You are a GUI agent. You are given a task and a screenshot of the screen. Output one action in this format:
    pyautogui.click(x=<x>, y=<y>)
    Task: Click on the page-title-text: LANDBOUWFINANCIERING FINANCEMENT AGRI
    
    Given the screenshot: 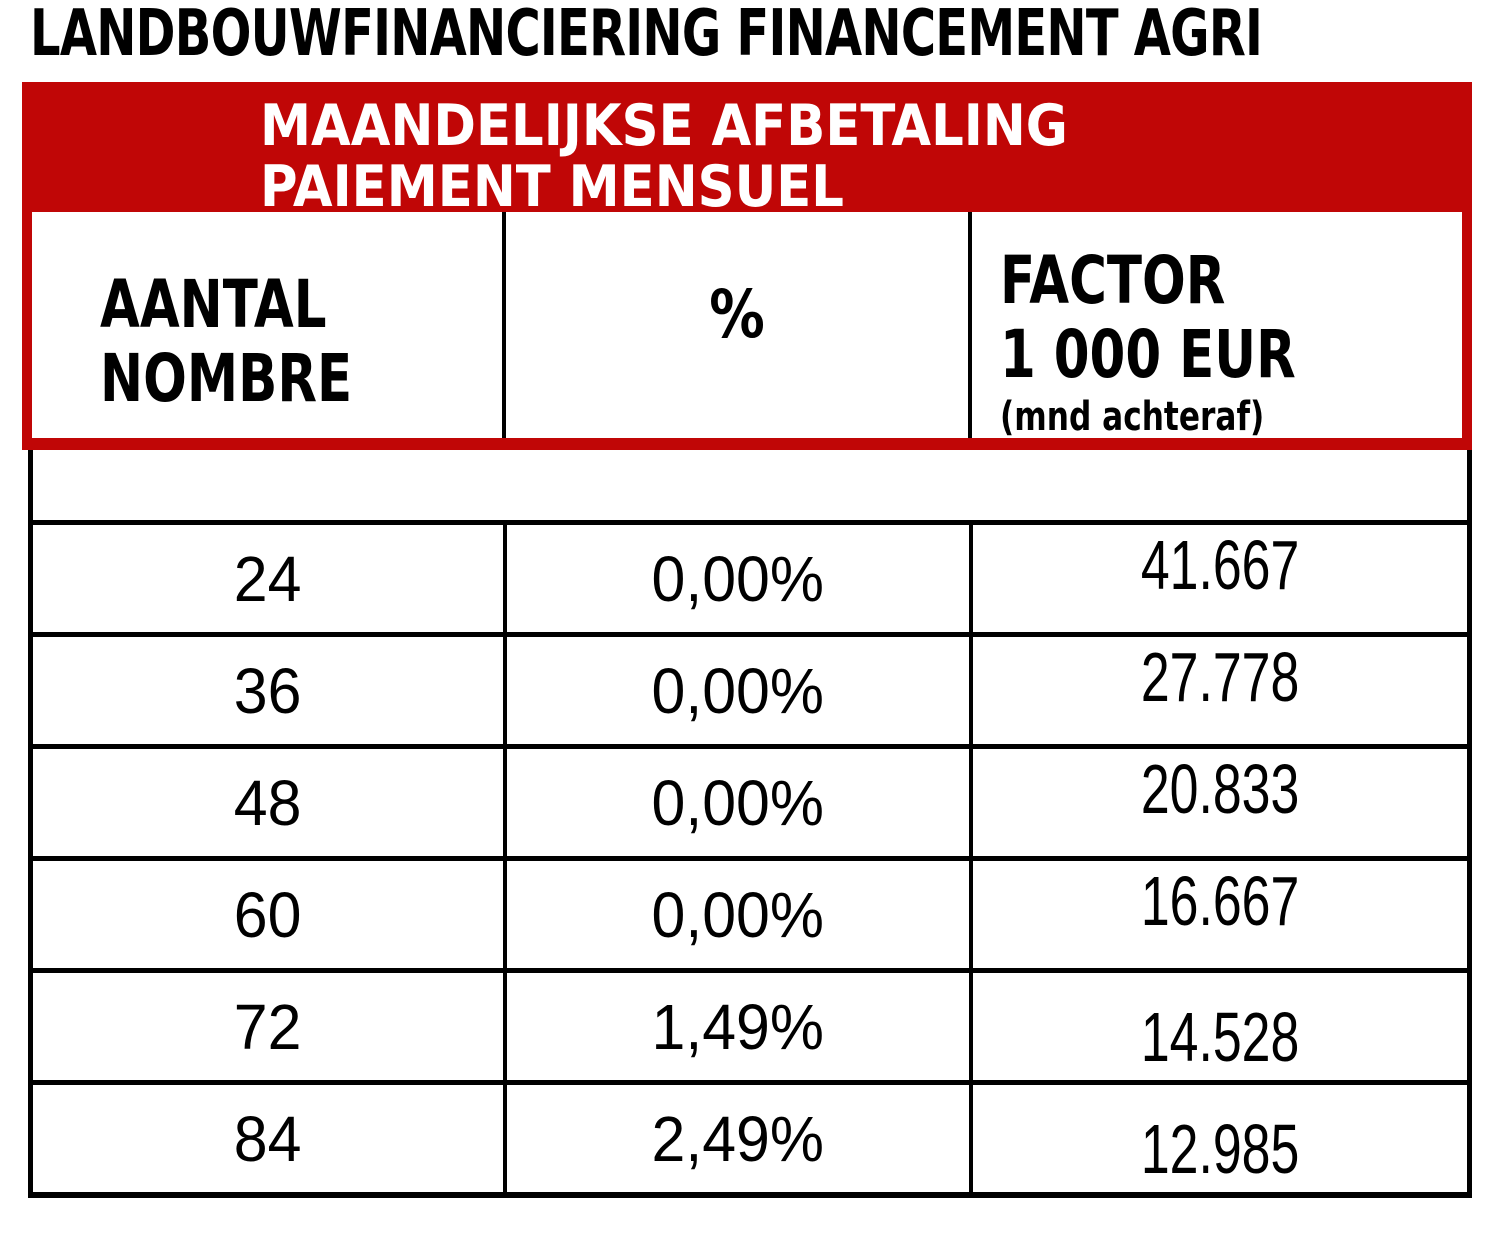 What is the action you would take?
    pyautogui.click(x=646, y=35)
    